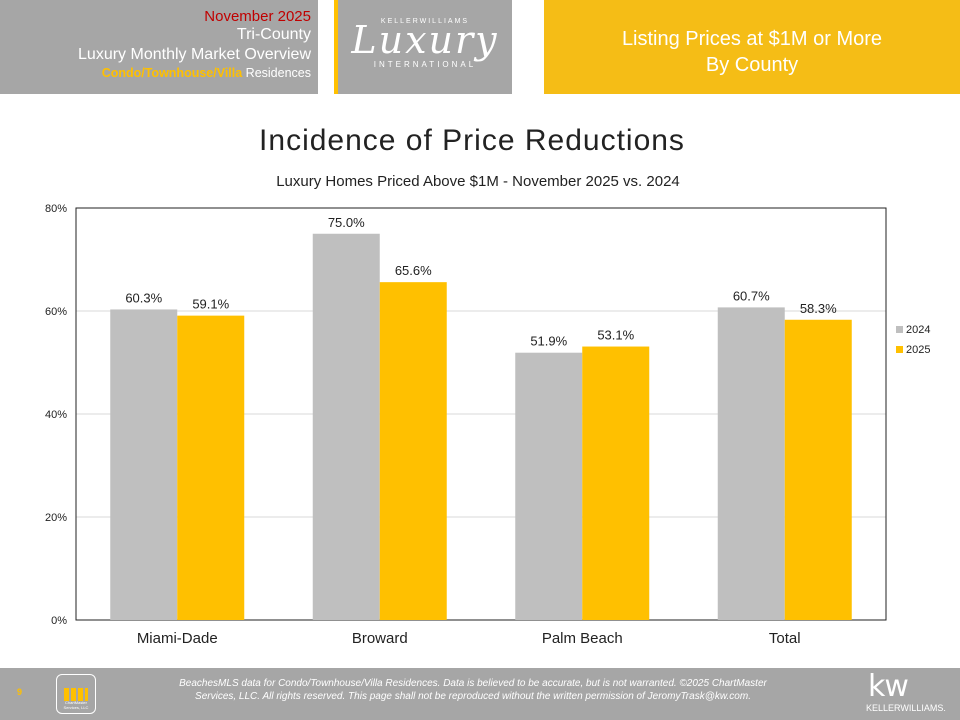  What do you see at coordinates (177, 638) in the screenshot?
I see `x-tick-label: Miami-Dade` at bounding box center [177, 638].